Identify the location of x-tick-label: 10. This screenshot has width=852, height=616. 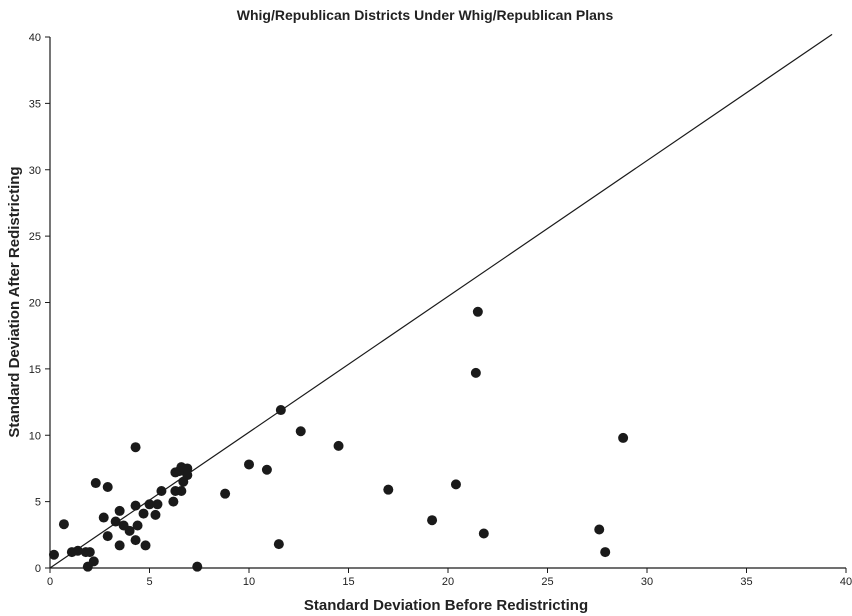
(249, 582).